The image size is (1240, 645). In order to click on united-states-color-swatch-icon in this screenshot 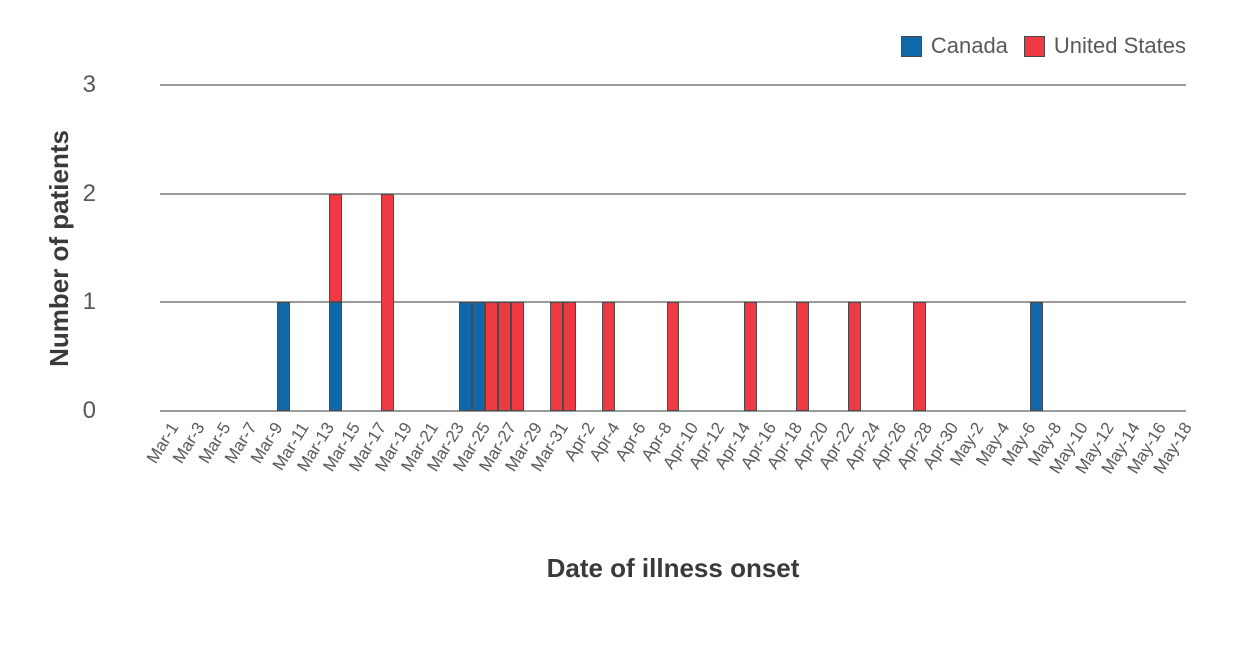, I will do `click(1034, 46)`.